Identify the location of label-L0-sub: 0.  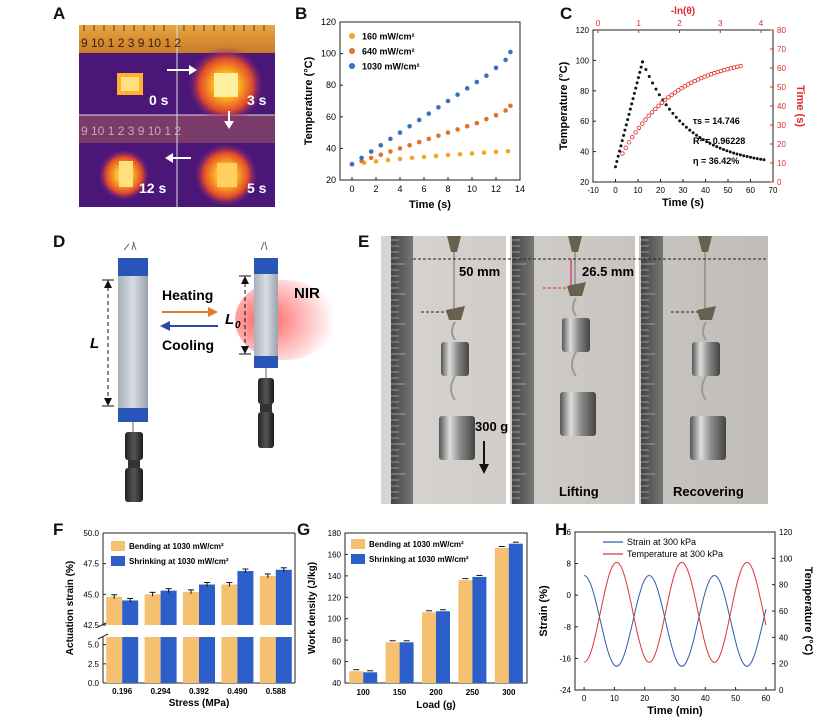
(238, 325).